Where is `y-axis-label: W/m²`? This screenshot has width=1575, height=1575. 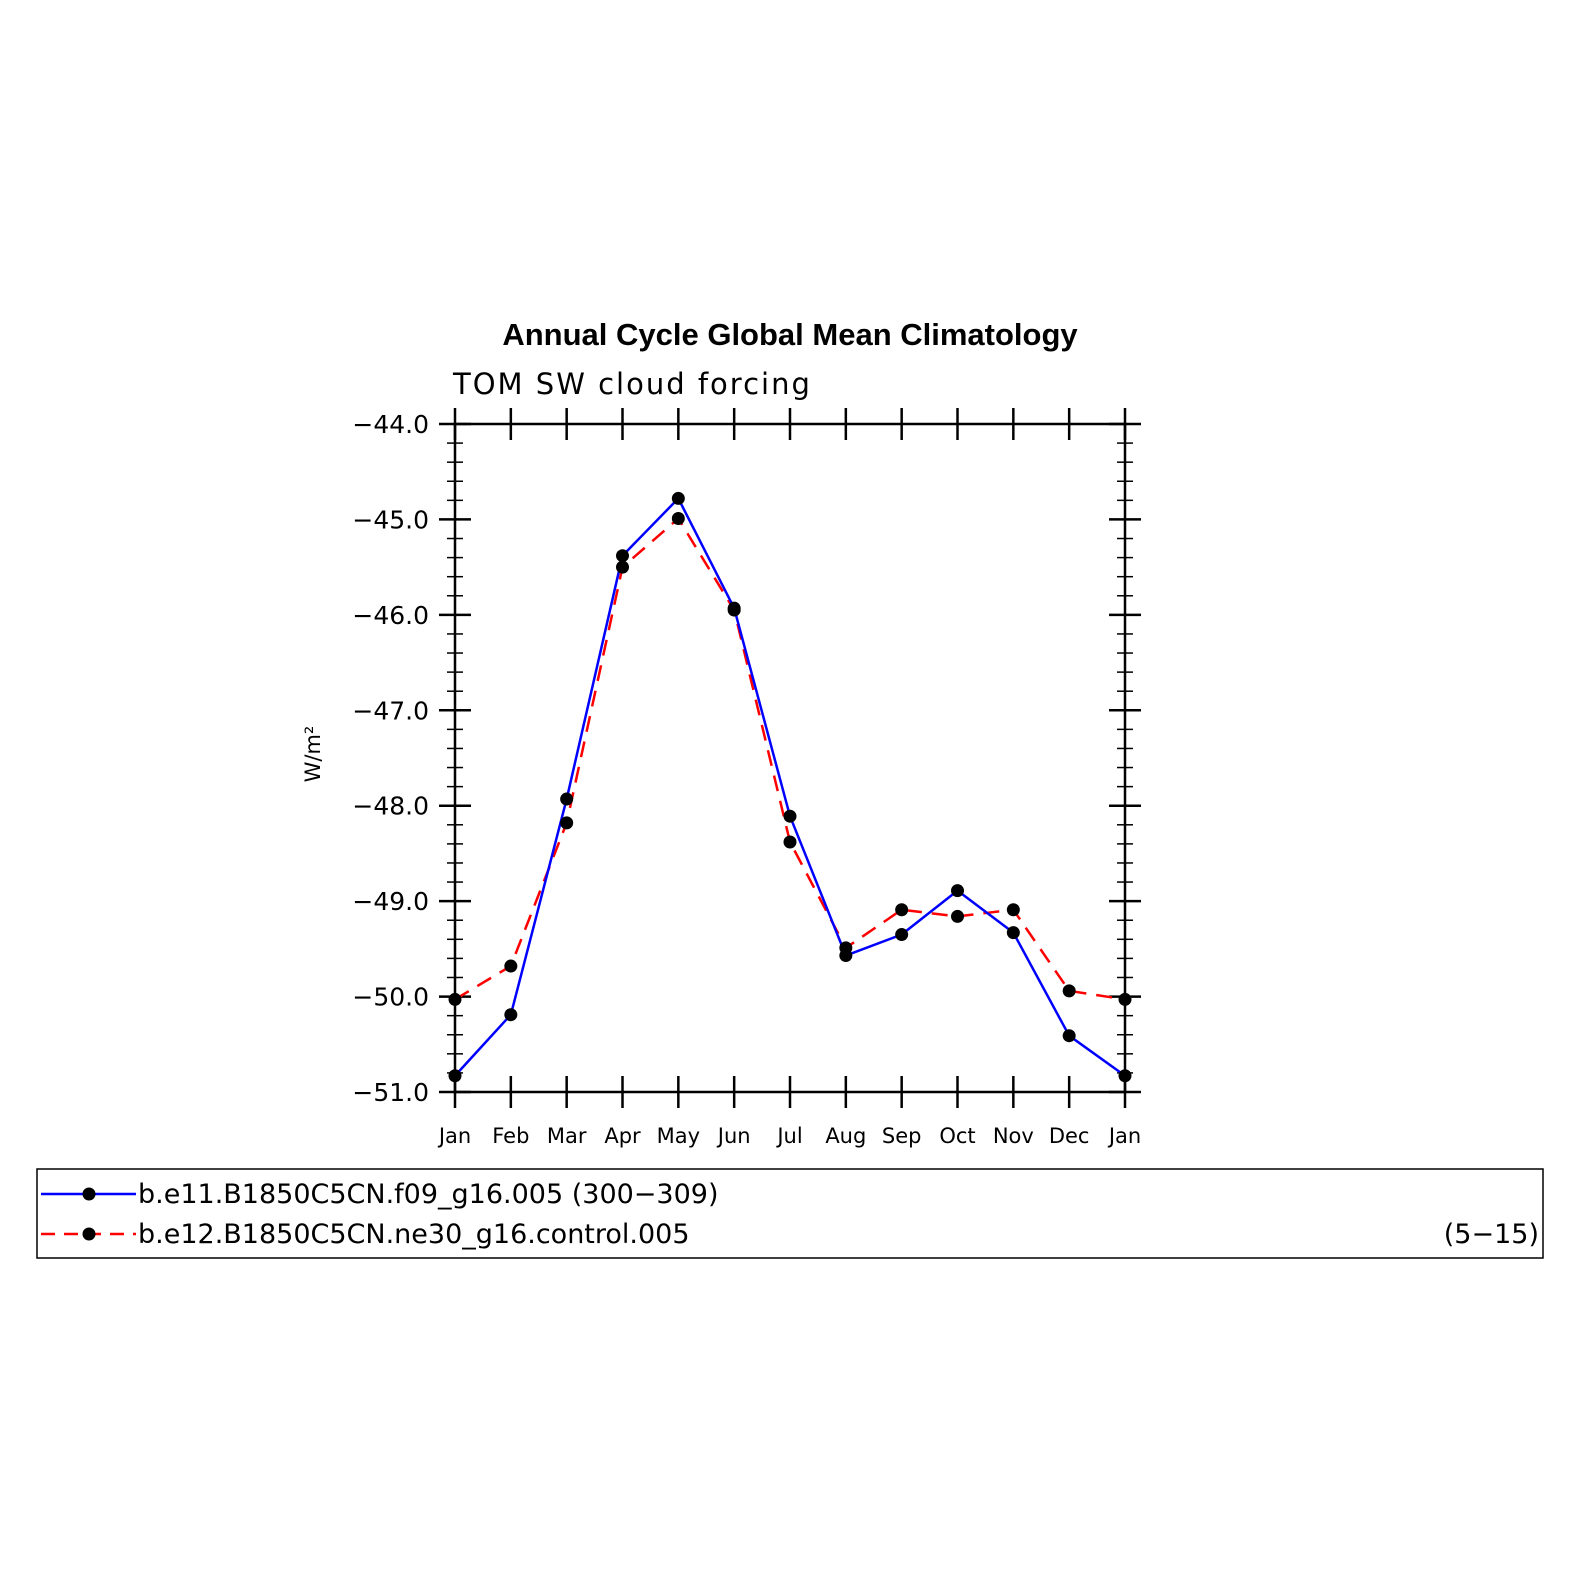 y-axis-label: W/m² is located at coordinates (313, 754).